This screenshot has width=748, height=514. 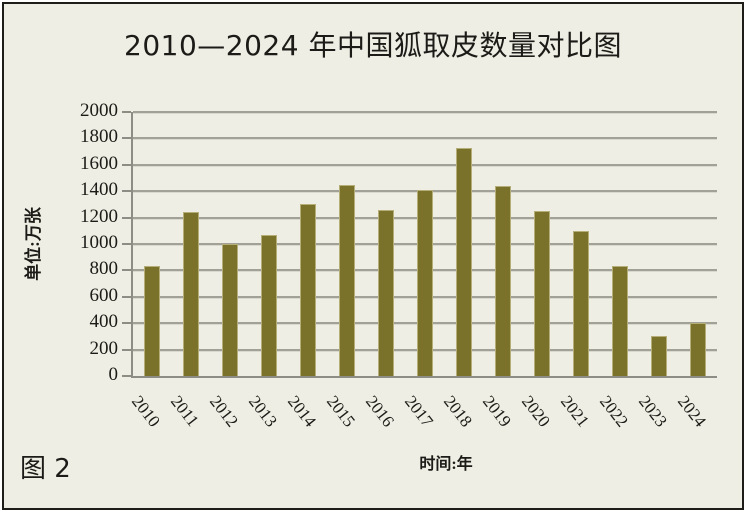 I want to click on x-tick-label: 2020, so click(x=535, y=411).